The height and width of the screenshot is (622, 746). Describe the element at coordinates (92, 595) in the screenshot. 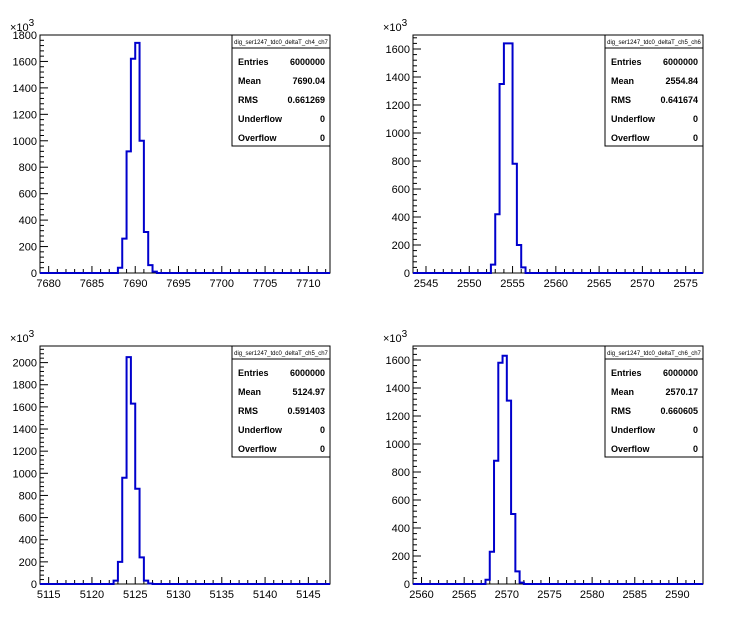

I see `x-tick-label: 5120` at that location.